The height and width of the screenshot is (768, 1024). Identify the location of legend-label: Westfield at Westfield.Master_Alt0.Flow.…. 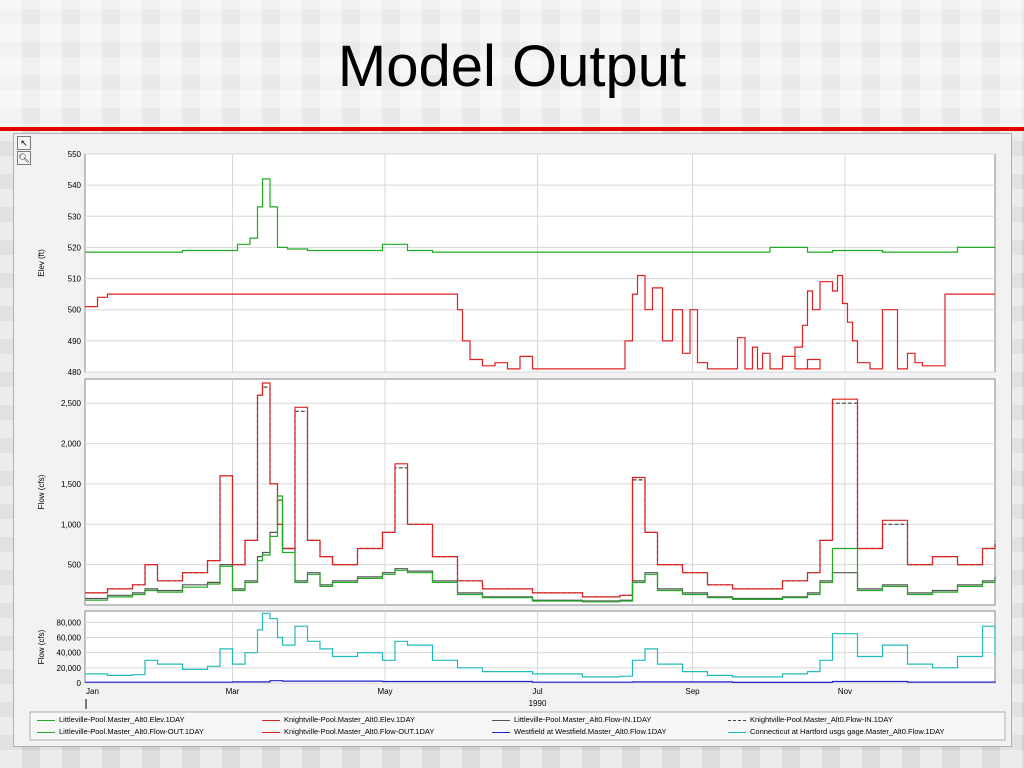
(590, 731).